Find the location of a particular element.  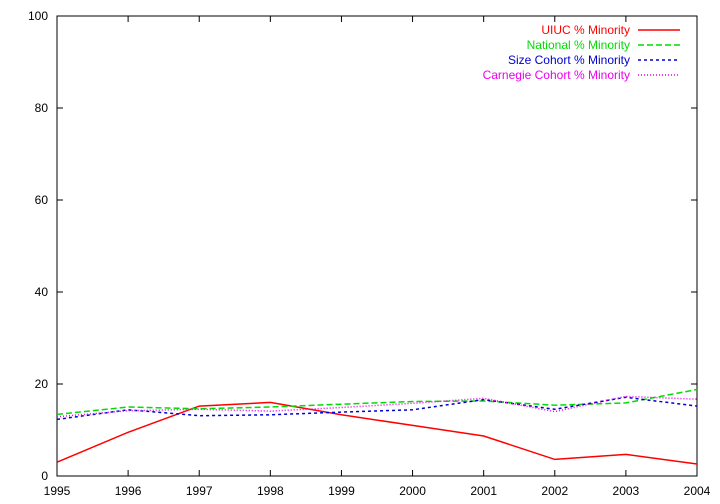

x-tick-label: 2004 is located at coordinates (697, 491).